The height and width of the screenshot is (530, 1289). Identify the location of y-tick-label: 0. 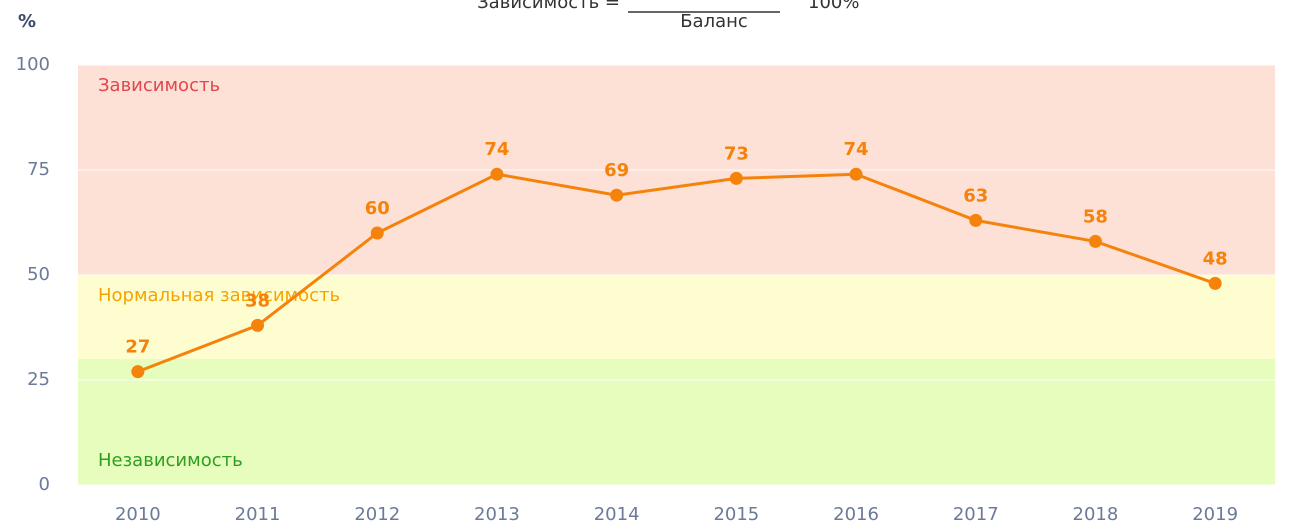
(44, 484).